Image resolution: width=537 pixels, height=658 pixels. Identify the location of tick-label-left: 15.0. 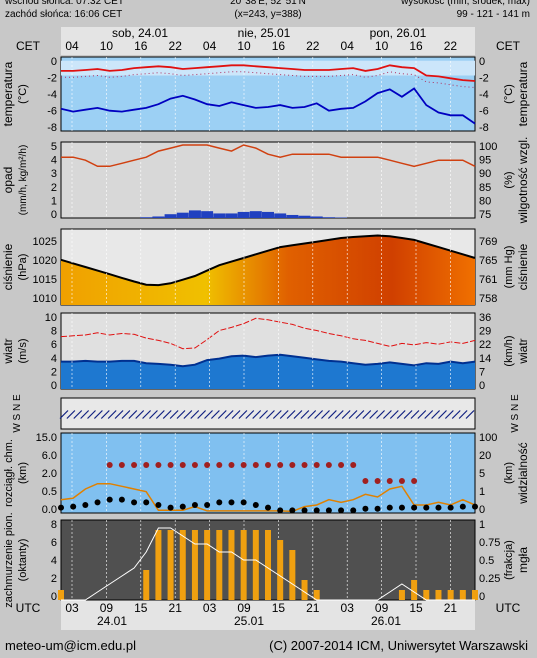
(46, 438).